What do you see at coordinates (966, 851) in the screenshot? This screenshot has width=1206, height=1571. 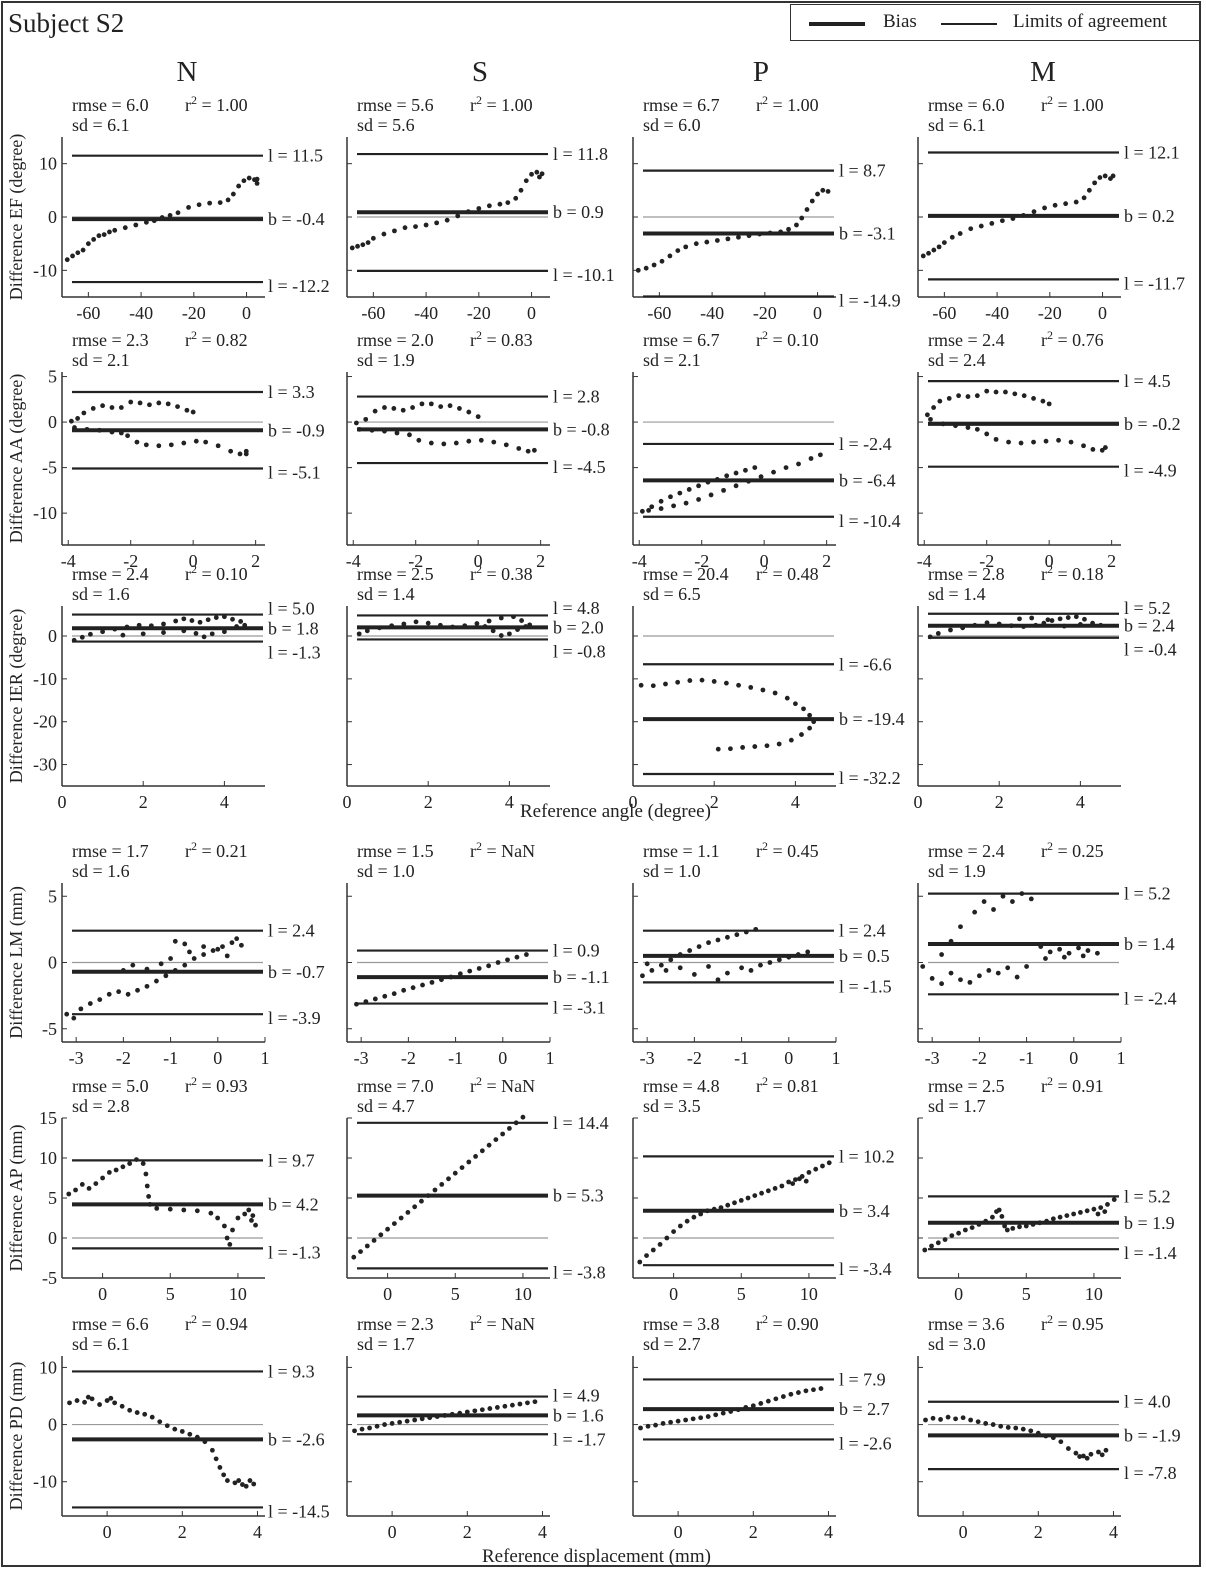 I see `stat-rmse: rmse = 2.4` at bounding box center [966, 851].